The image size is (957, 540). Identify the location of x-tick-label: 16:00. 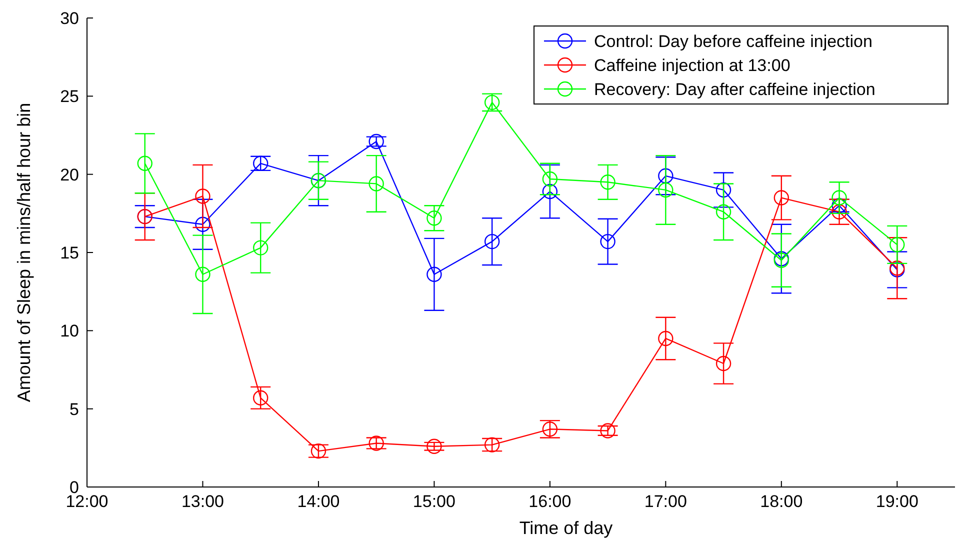
(550, 501).